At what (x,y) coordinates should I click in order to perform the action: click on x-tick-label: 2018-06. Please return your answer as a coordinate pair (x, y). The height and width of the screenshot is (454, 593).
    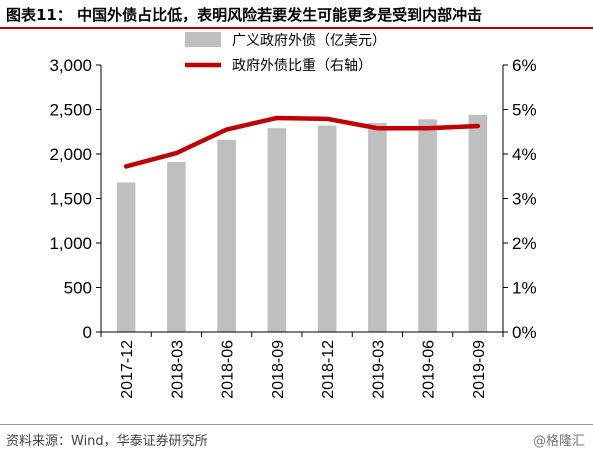
    Looking at the image, I should click on (228, 369).